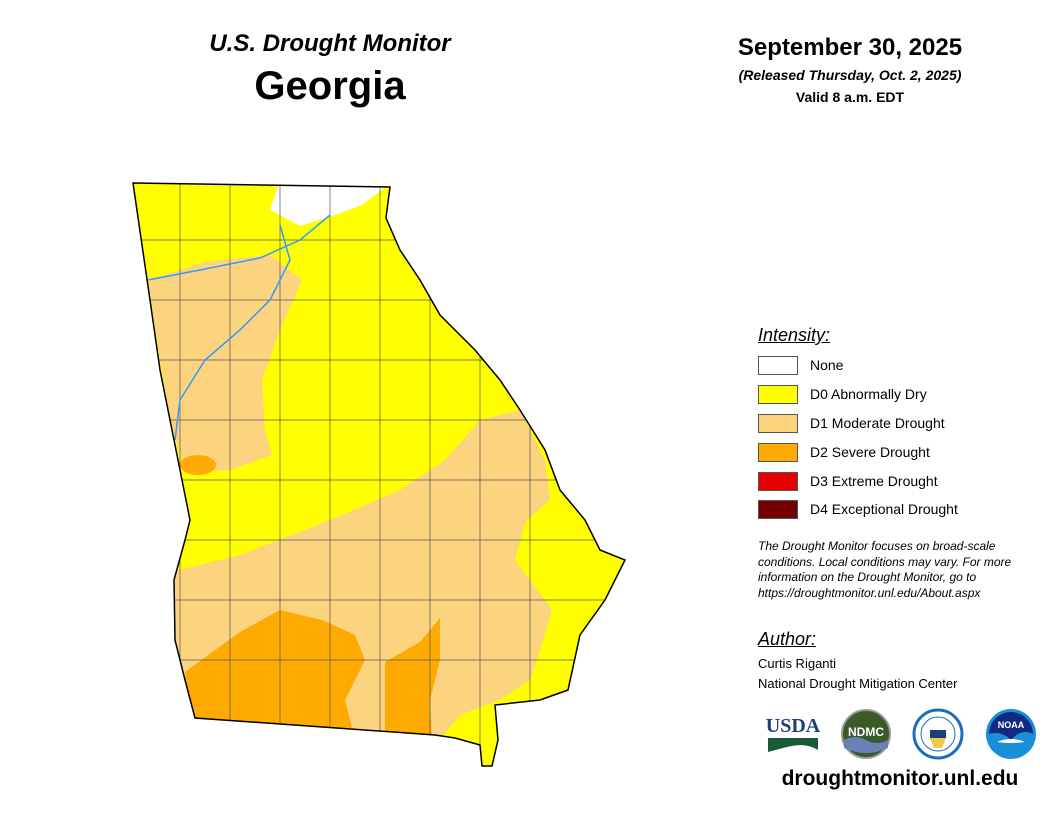 Image resolution: width=1056 pixels, height=816 pixels. Describe the element at coordinates (858, 683) in the screenshot. I see `author-org: National Drought Mitigation Center` at that location.